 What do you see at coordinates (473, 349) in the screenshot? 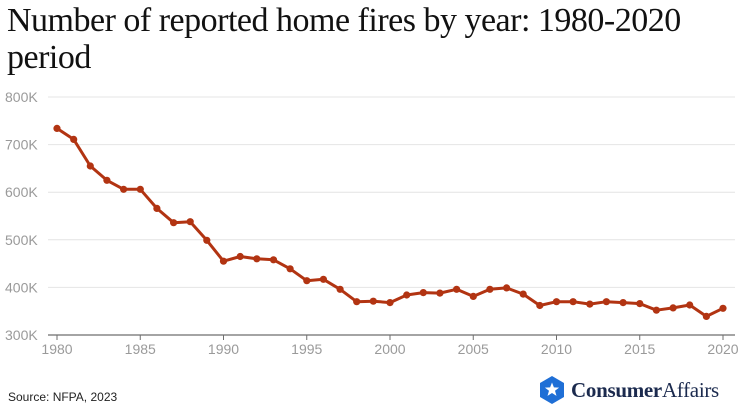
I see `x-tick-label: 2005` at bounding box center [473, 349].